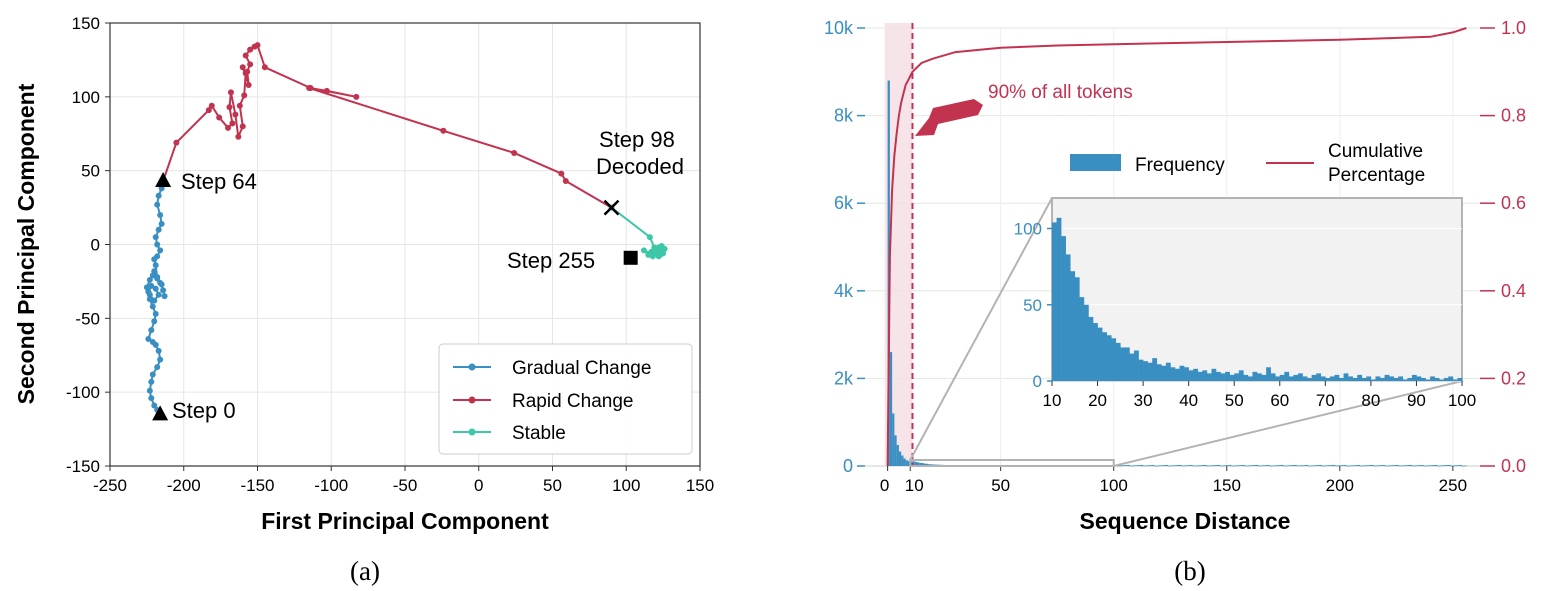 The height and width of the screenshot is (591, 1563). Describe the element at coordinates (1370, 400) in the screenshot. I see `inset-x-tick-label: 80` at that location.